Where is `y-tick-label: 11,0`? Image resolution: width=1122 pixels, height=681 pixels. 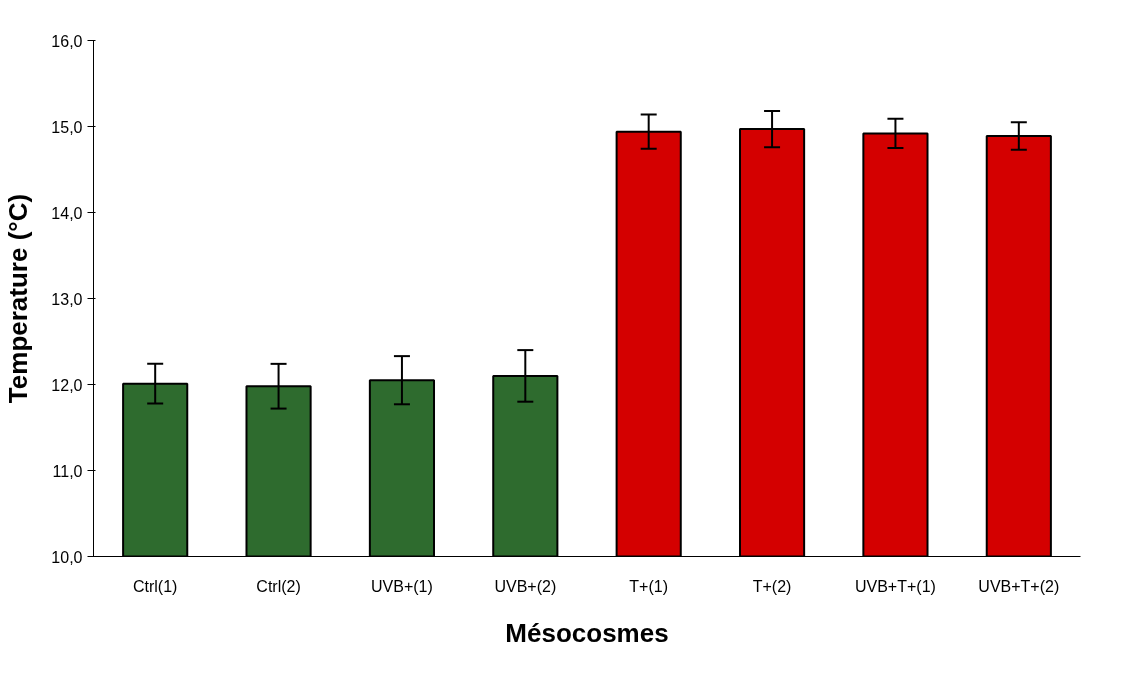
y-tick-label: 11,0 is located at coordinates (67, 471).